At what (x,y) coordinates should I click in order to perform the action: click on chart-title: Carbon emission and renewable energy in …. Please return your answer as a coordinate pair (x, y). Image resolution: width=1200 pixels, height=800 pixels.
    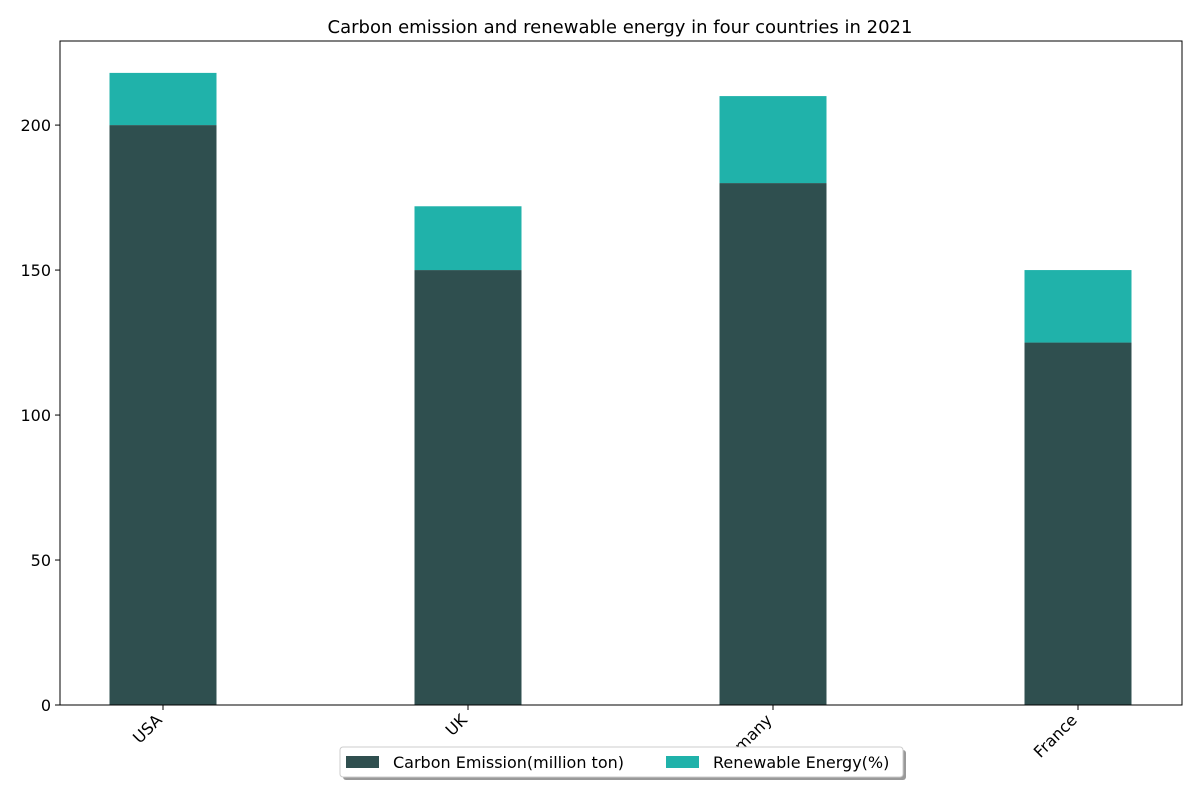
    Looking at the image, I should click on (620, 27).